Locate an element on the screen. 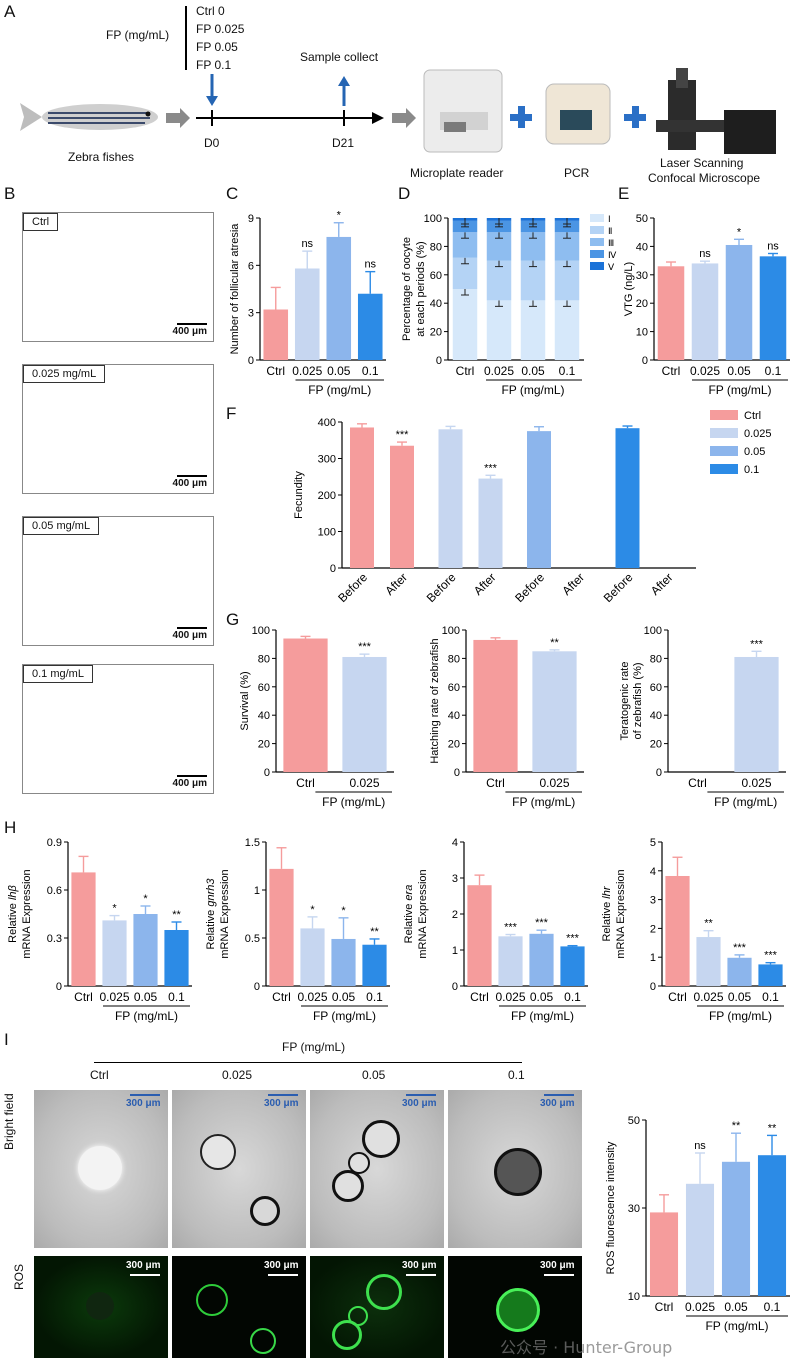  y-tick-label: 0 is located at coordinates (439, 361).